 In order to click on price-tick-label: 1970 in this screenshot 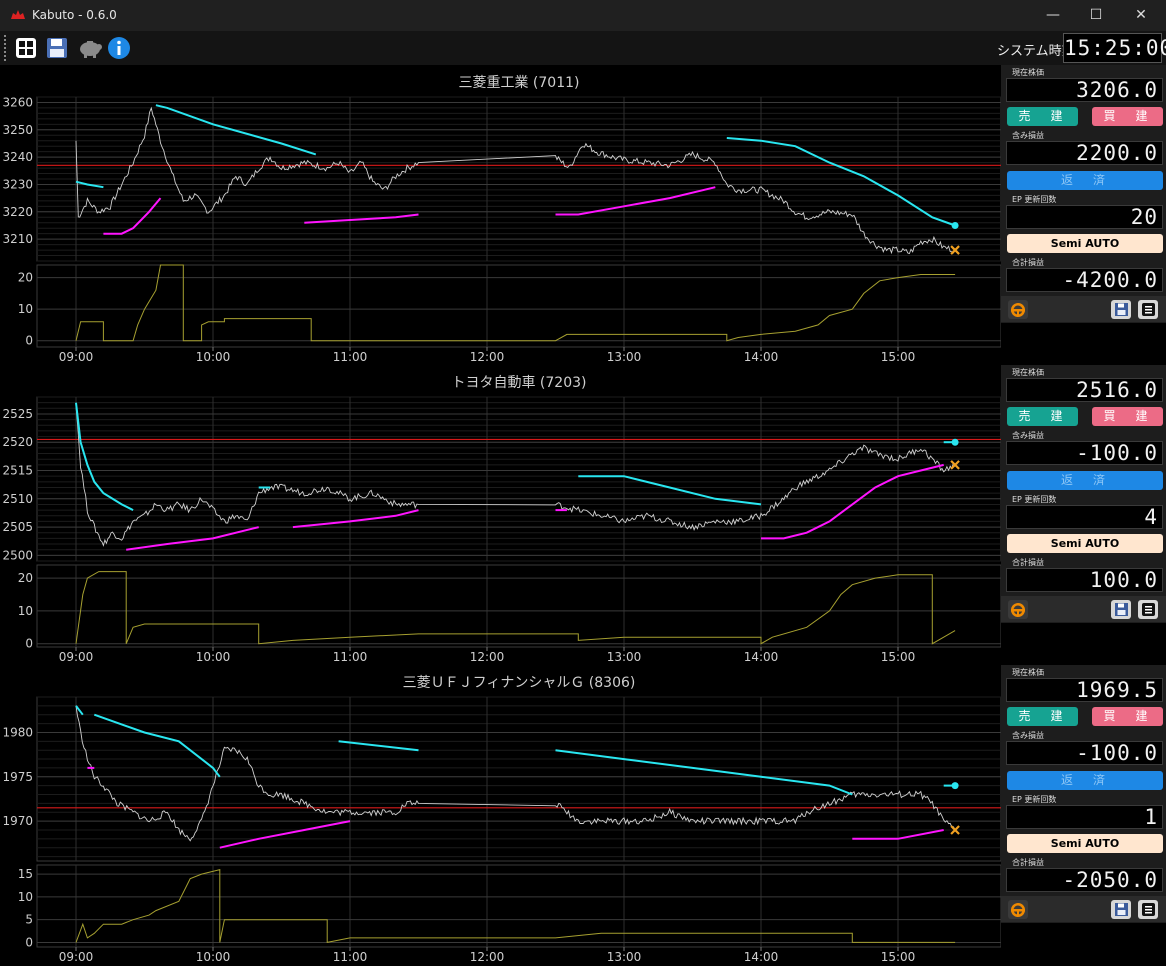, I will do `click(17, 821)`.